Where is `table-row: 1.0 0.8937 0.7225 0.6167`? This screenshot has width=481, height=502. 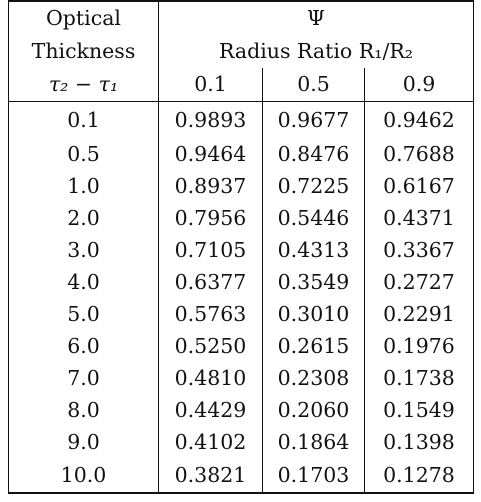
table-row: 1.0 0.8937 0.7225 0.6167 is located at coordinates (241, 186).